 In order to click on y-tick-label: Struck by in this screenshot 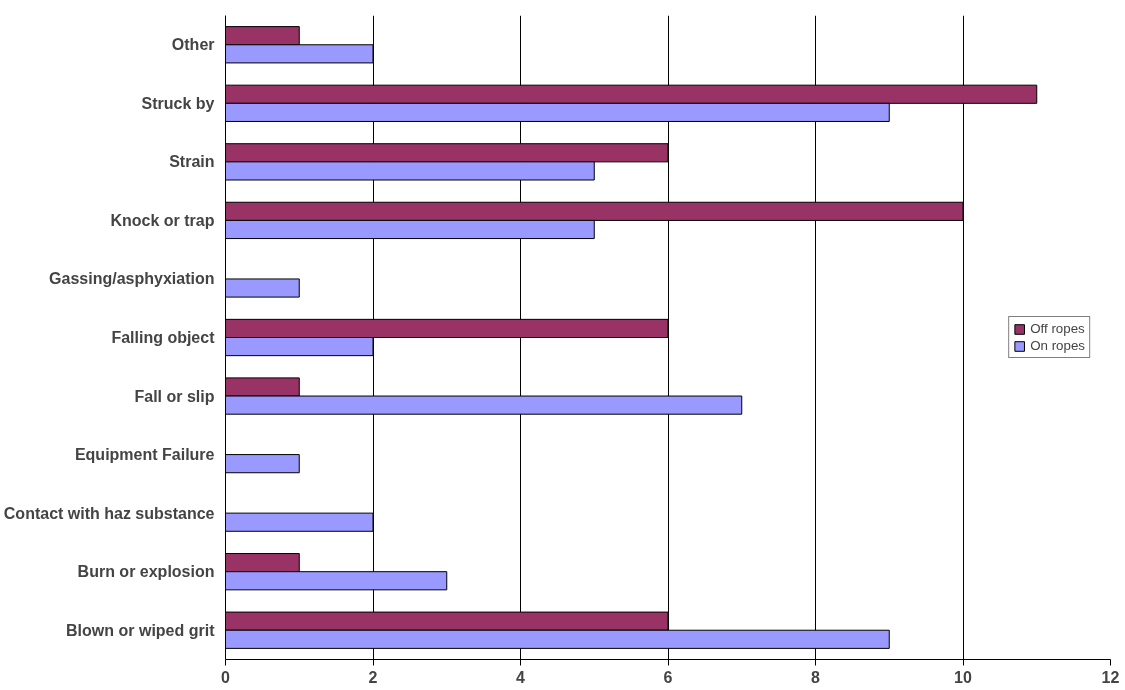, I will do `click(178, 103)`.